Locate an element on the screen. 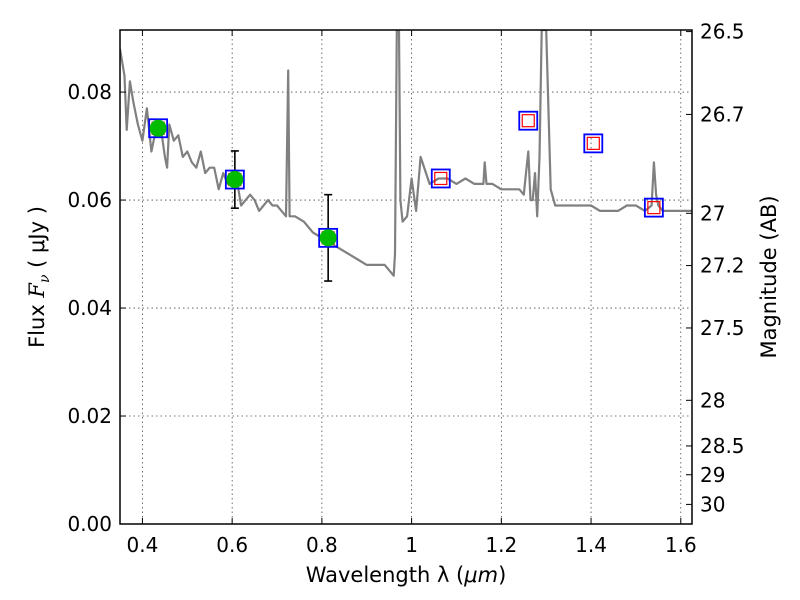 This screenshot has width=800, height=600. y2-tick-label: 28.5 is located at coordinates (722, 446).